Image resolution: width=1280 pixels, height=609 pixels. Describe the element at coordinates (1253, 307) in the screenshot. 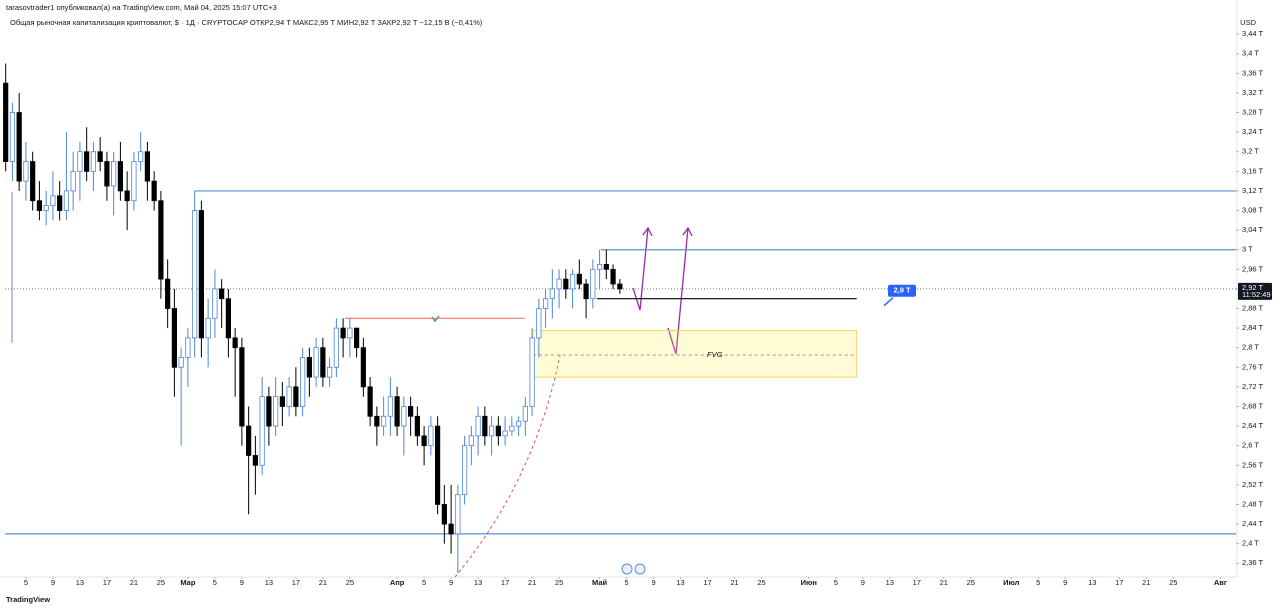

I see `y-tick-label: 2,88 T` at that location.